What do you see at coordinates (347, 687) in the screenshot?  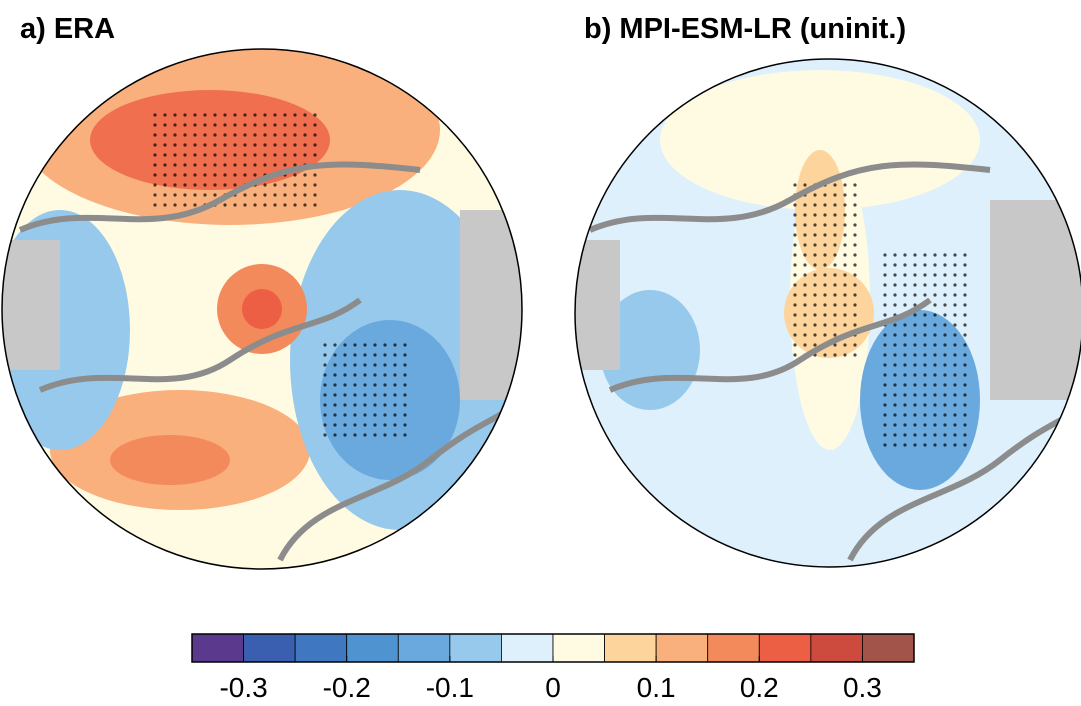 I see `colorbar-tick-label: -0.2` at bounding box center [347, 687].